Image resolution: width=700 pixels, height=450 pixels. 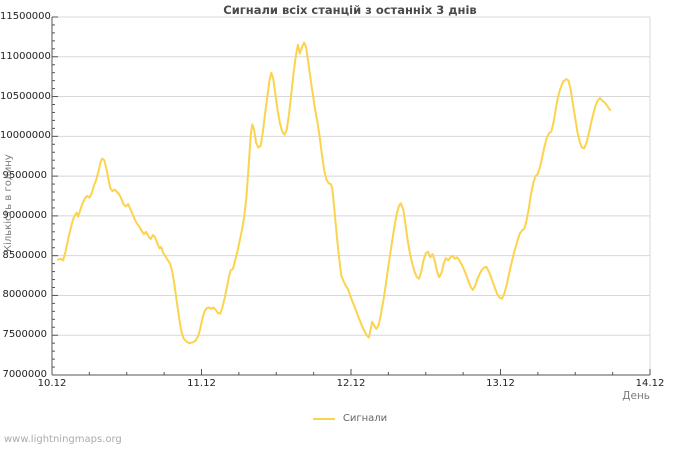 I want to click on y-tick-label: 11000000, so click(x=25, y=56).